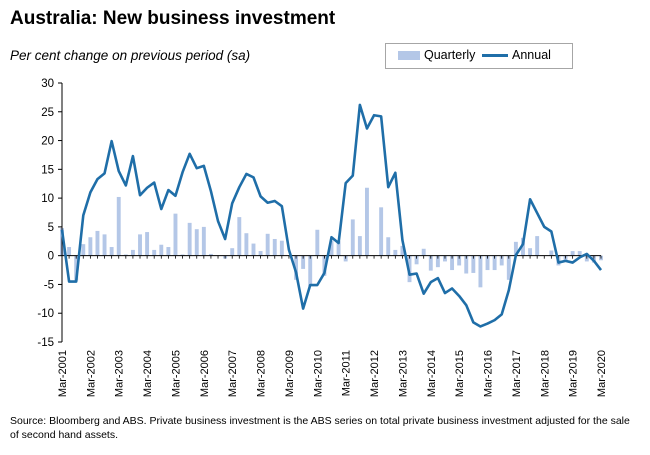 The width and height of the screenshot is (650, 455). I want to click on x-tick-label: Mar-2005, so click(176, 373).